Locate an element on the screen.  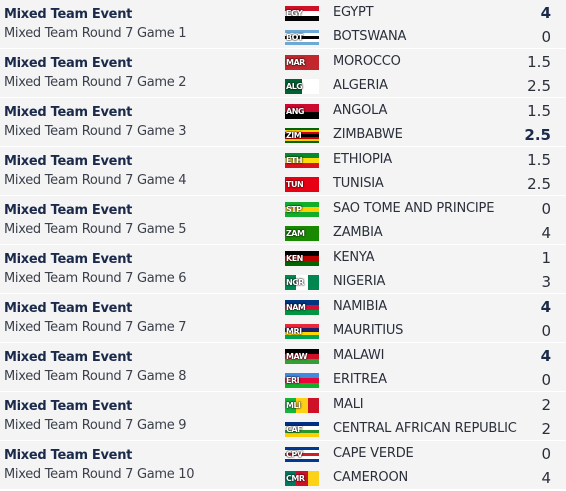
country-code: ZIM is located at coordinates (294, 135).